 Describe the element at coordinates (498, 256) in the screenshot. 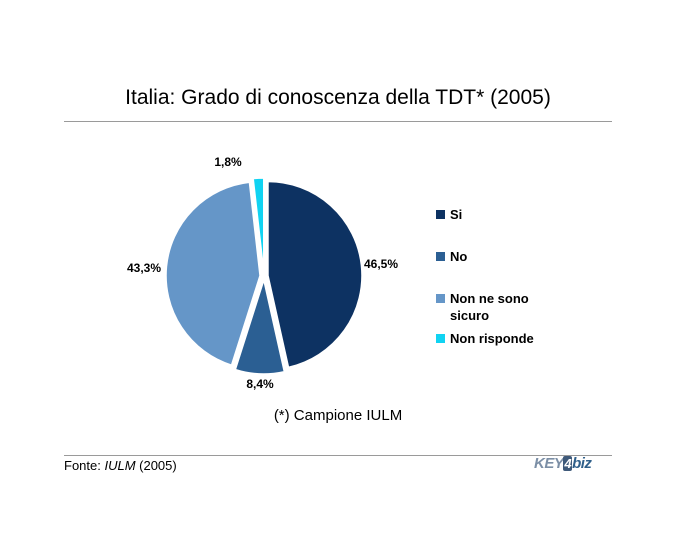

I see `legend-item-no: No` at that location.